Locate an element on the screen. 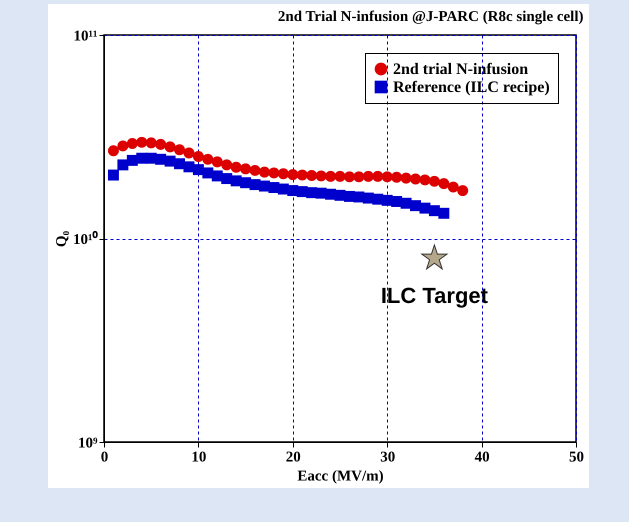 The width and height of the screenshot is (629, 522). legend-label: 2nd trial N-infusion is located at coordinates (460, 69).